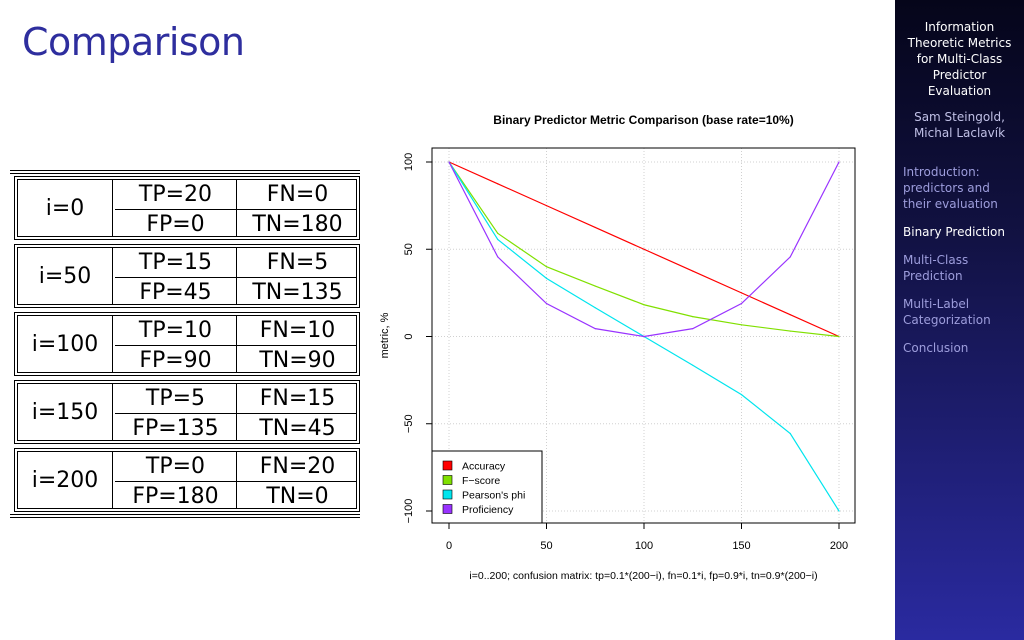 This screenshot has height=640, width=1024. What do you see at coordinates (175, 360) in the screenshot?
I see `fp-cell: FP=90` at bounding box center [175, 360].